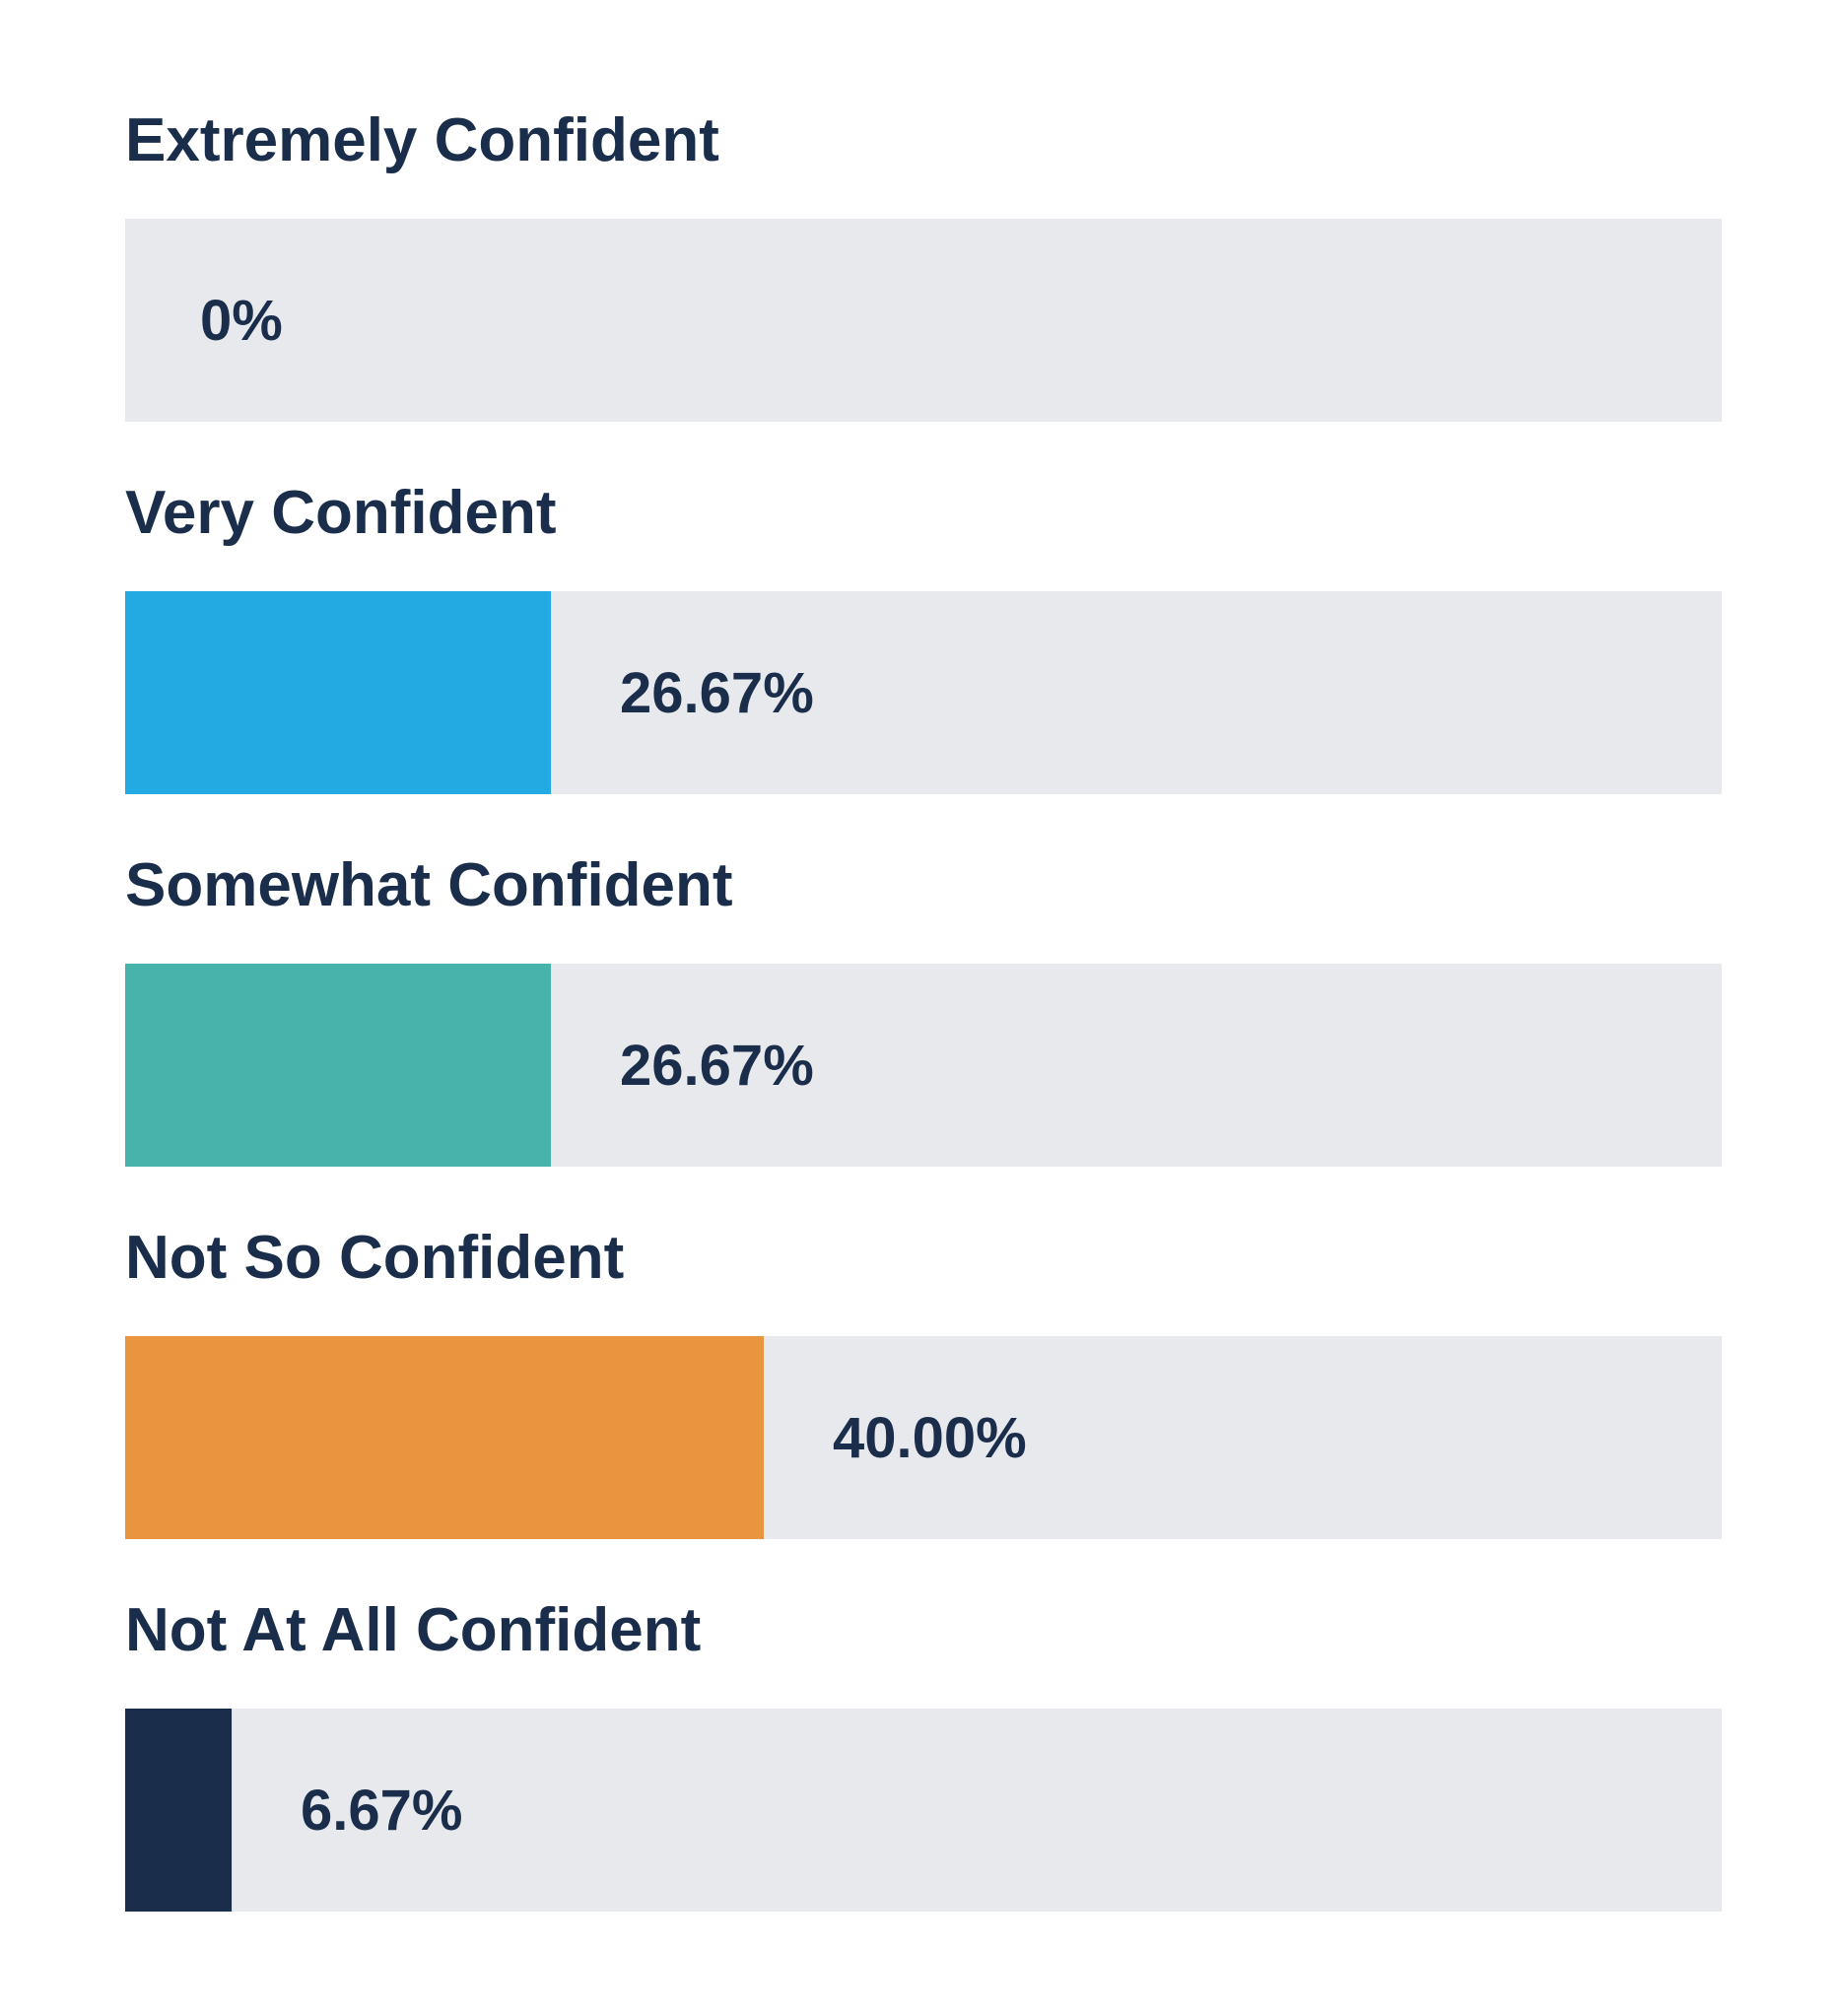 The height and width of the screenshot is (2016, 1834). I want to click on value-label: 6.67%, so click(382, 1811).